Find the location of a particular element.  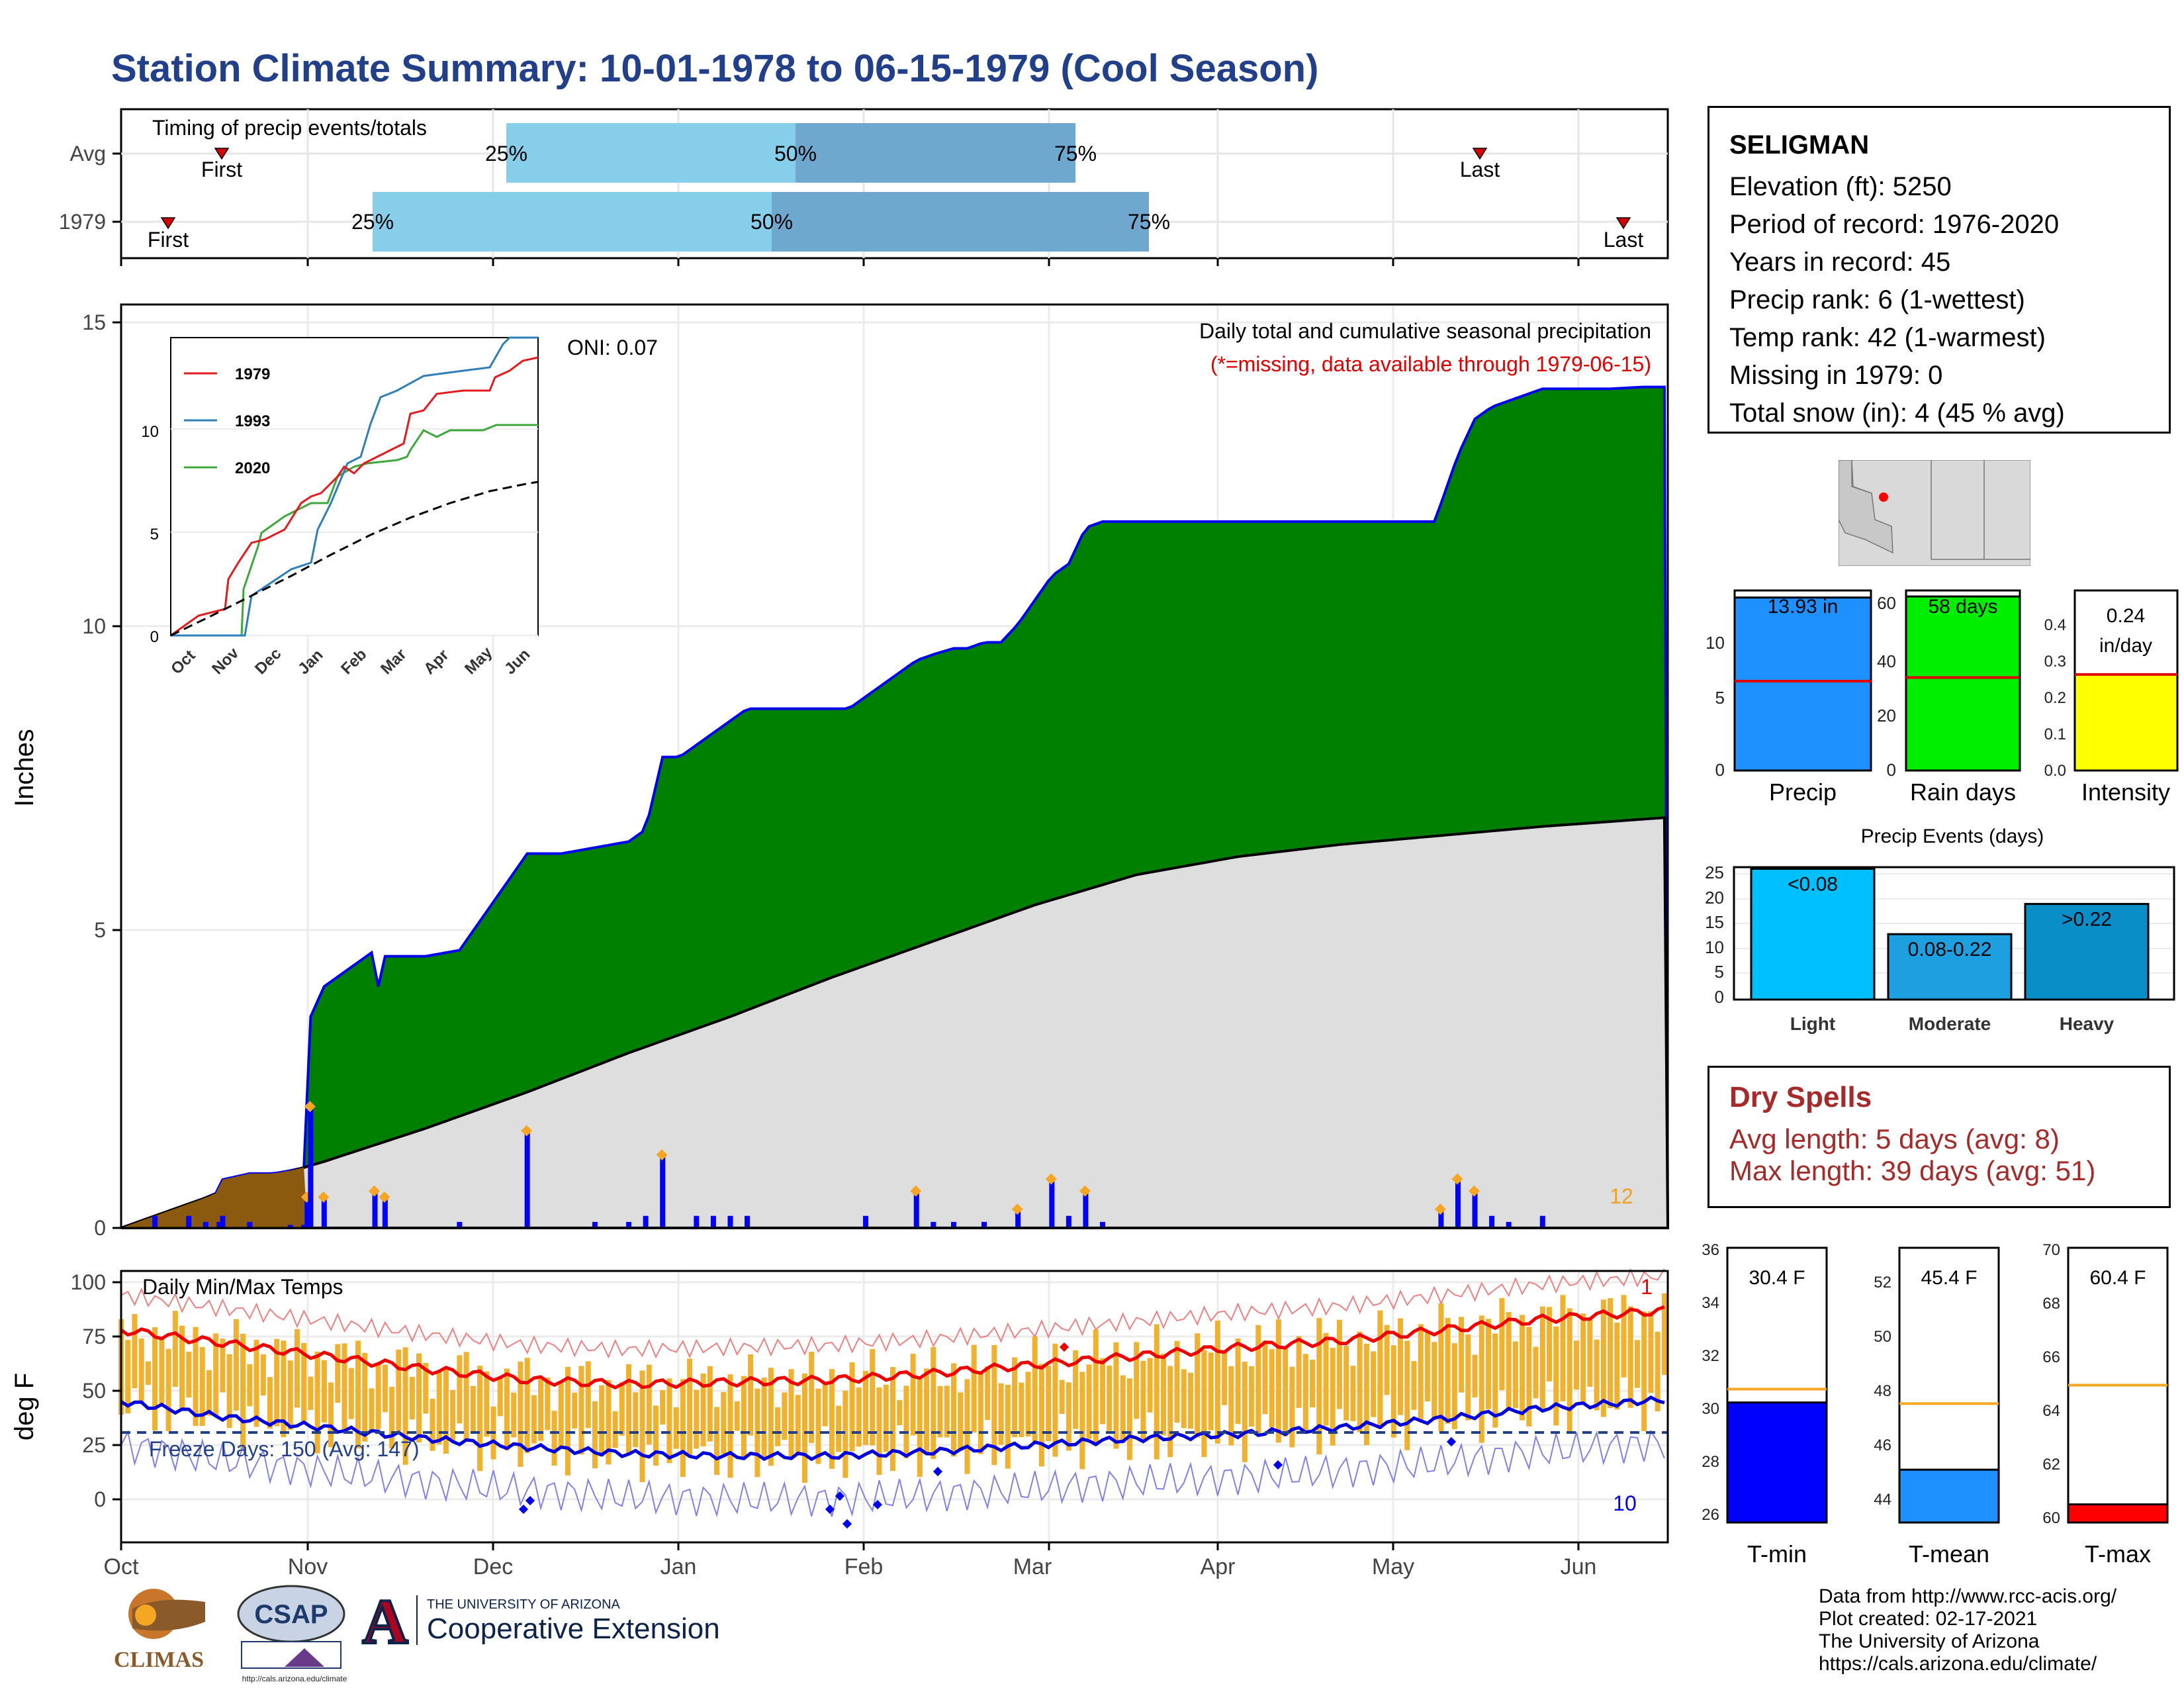

inset-line-average is located at coordinates (355, 559).